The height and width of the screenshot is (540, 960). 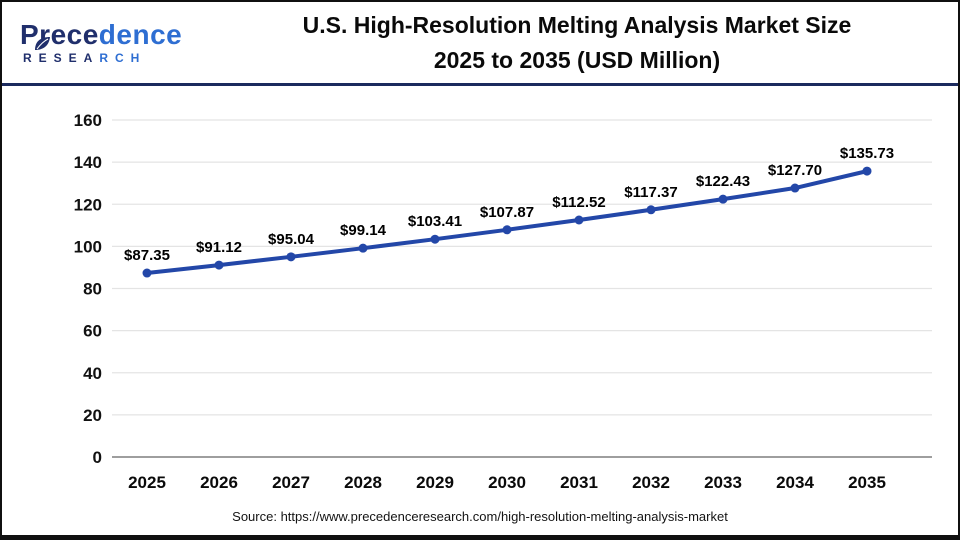 What do you see at coordinates (92, 331) in the screenshot?
I see `y-tick-label: 60` at bounding box center [92, 331].